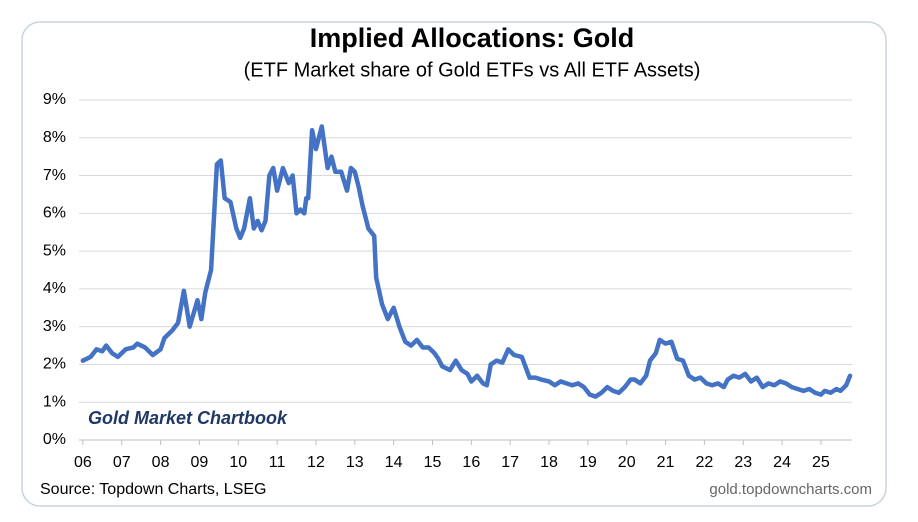 The height and width of the screenshot is (522, 918). Describe the element at coordinates (471, 462) in the screenshot. I see `x-tick-label: 16` at that location.